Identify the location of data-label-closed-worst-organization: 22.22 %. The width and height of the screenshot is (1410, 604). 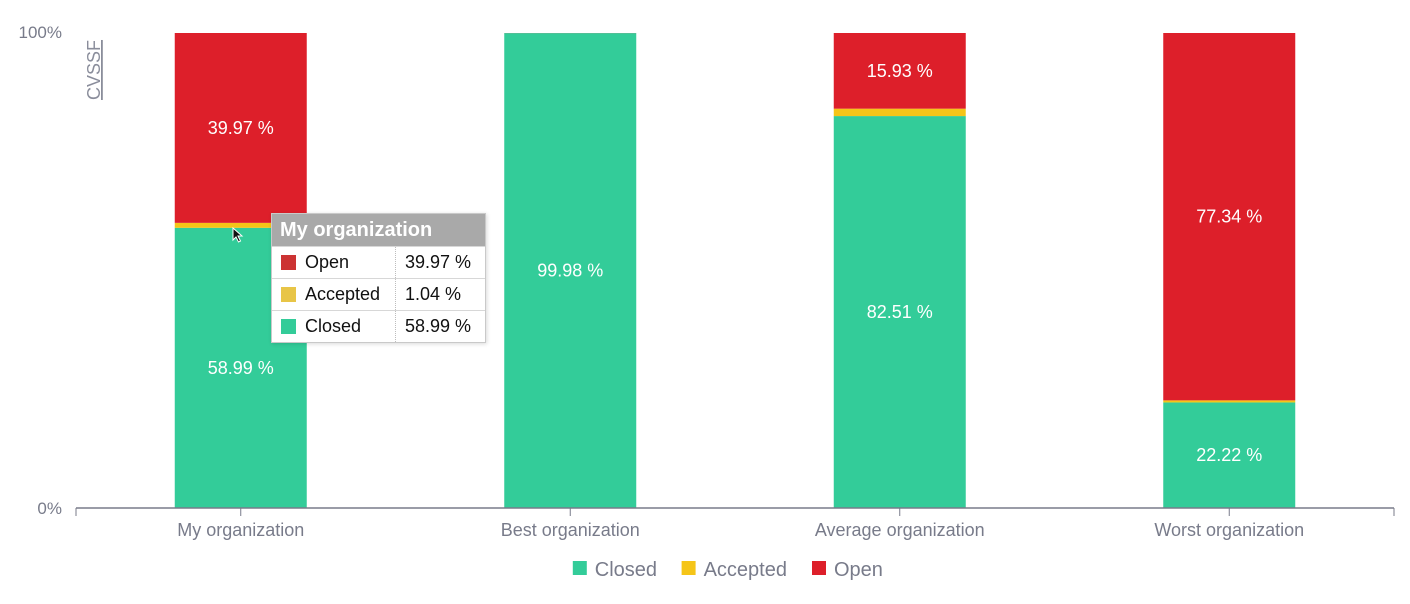
(1229, 455).